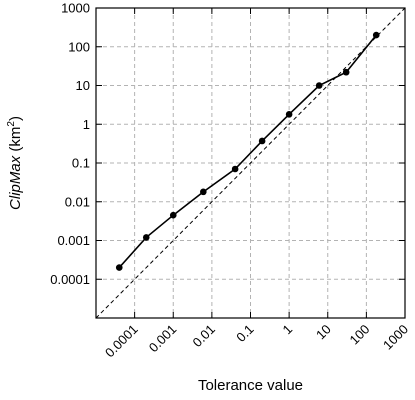  What do you see at coordinates (323, 332) in the screenshot?
I see `x-tick-label: 10` at bounding box center [323, 332].